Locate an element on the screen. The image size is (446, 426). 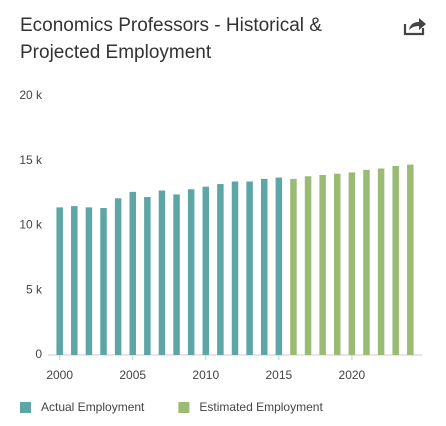
x-tick-label: 2005 is located at coordinates (132, 375).